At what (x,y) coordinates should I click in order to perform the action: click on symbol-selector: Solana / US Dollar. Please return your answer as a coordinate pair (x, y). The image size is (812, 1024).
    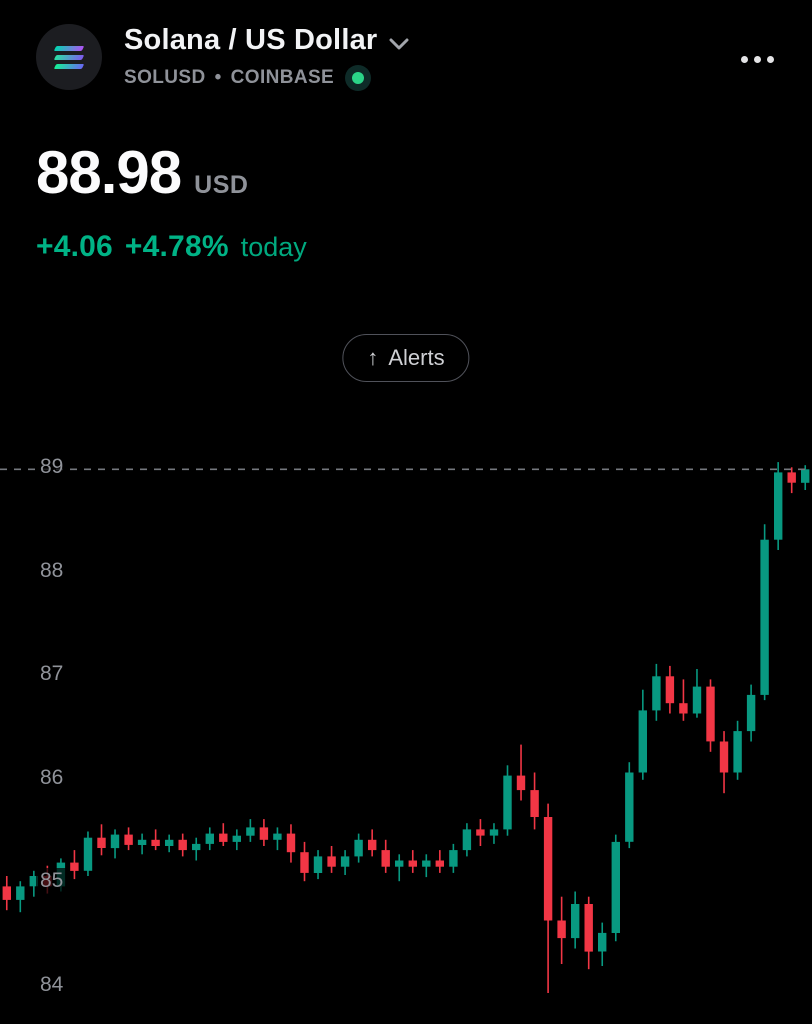
    Looking at the image, I should click on (428, 40).